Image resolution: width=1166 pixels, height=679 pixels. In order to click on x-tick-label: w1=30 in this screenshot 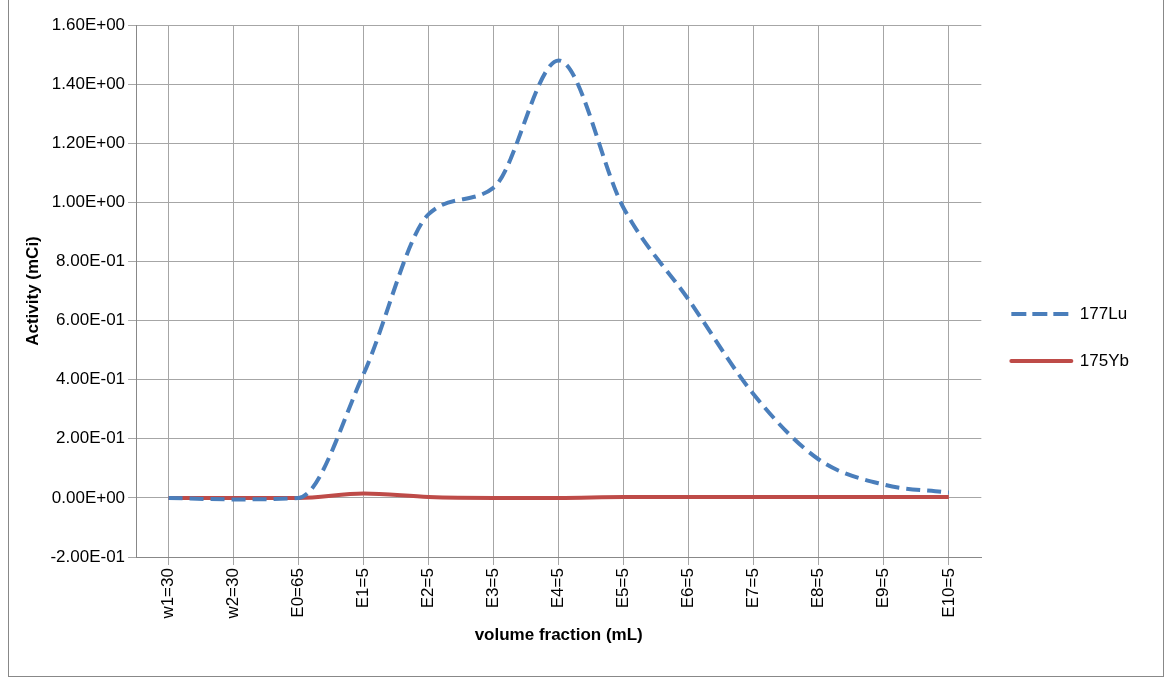, I will do `click(168, 594)`.